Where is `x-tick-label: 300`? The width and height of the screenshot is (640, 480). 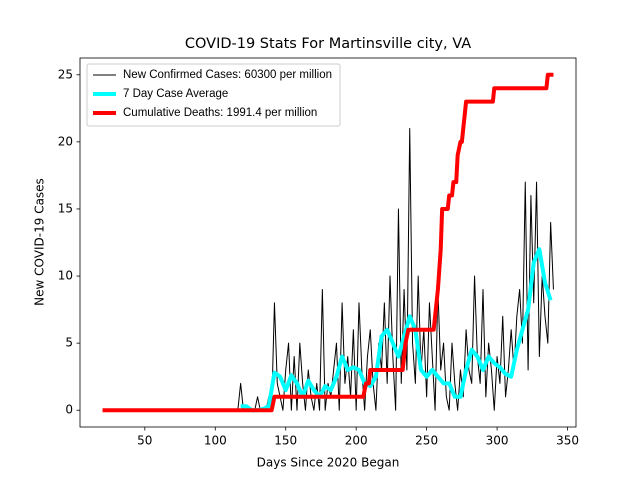
x-tick-label: 300 is located at coordinates (497, 441).